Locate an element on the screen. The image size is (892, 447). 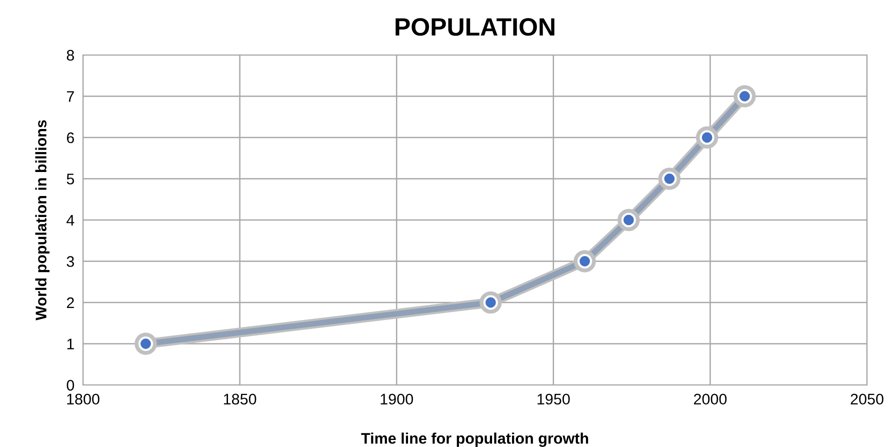
x-tick-label: 2050 is located at coordinates (867, 399).